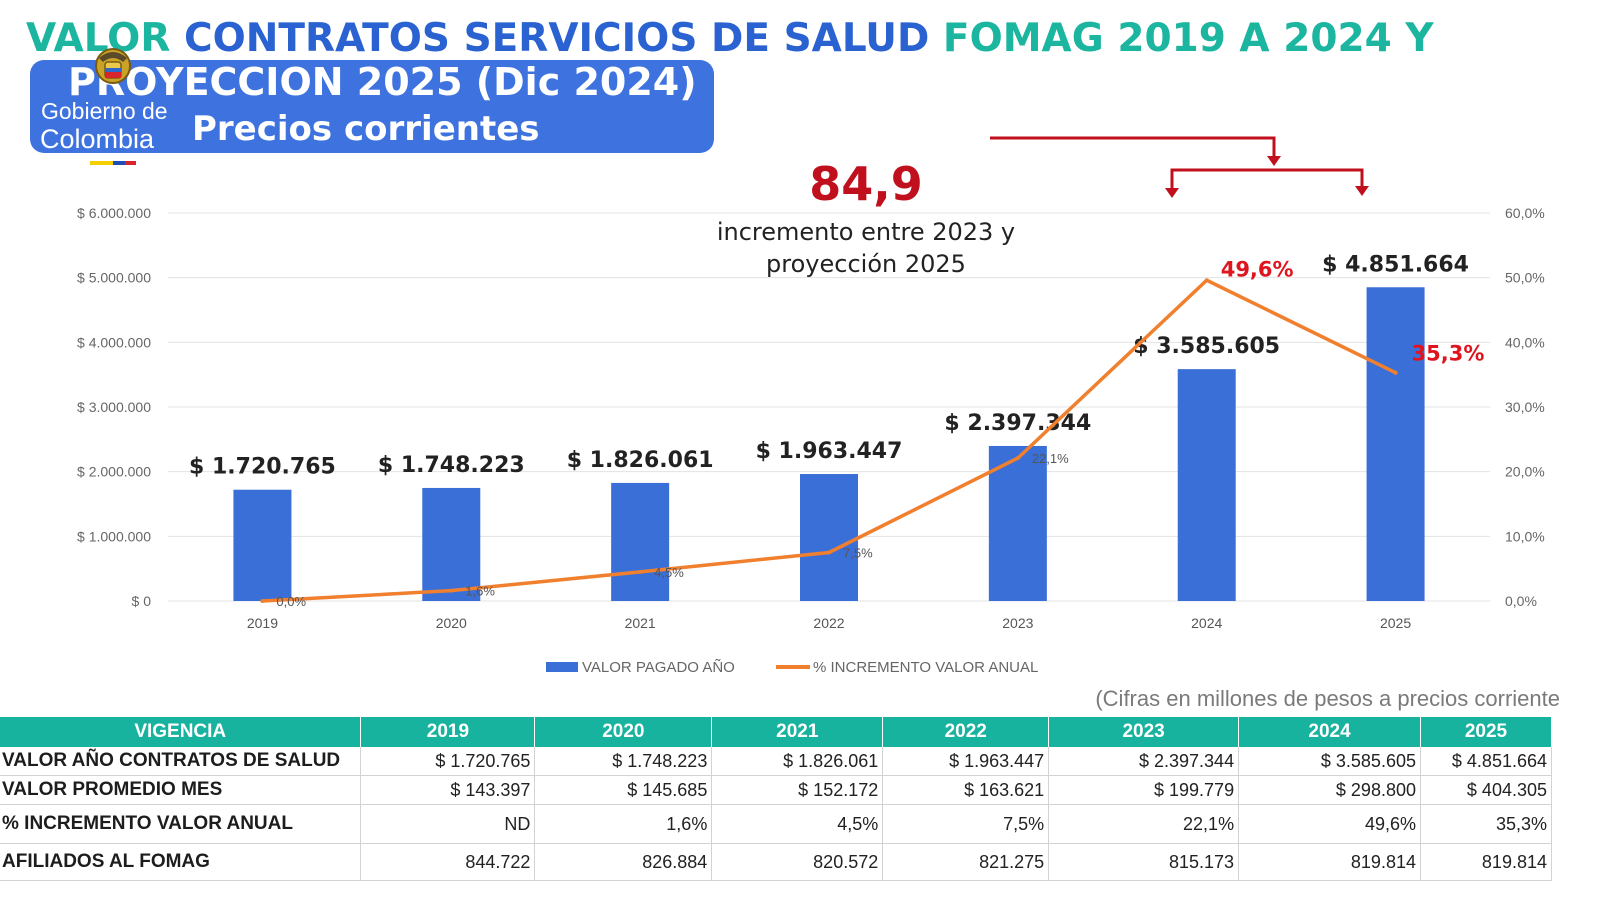 This screenshot has height=905, width=1600. What do you see at coordinates (113, 163) in the screenshot?
I see `colombia-flag-icon` at bounding box center [113, 163].